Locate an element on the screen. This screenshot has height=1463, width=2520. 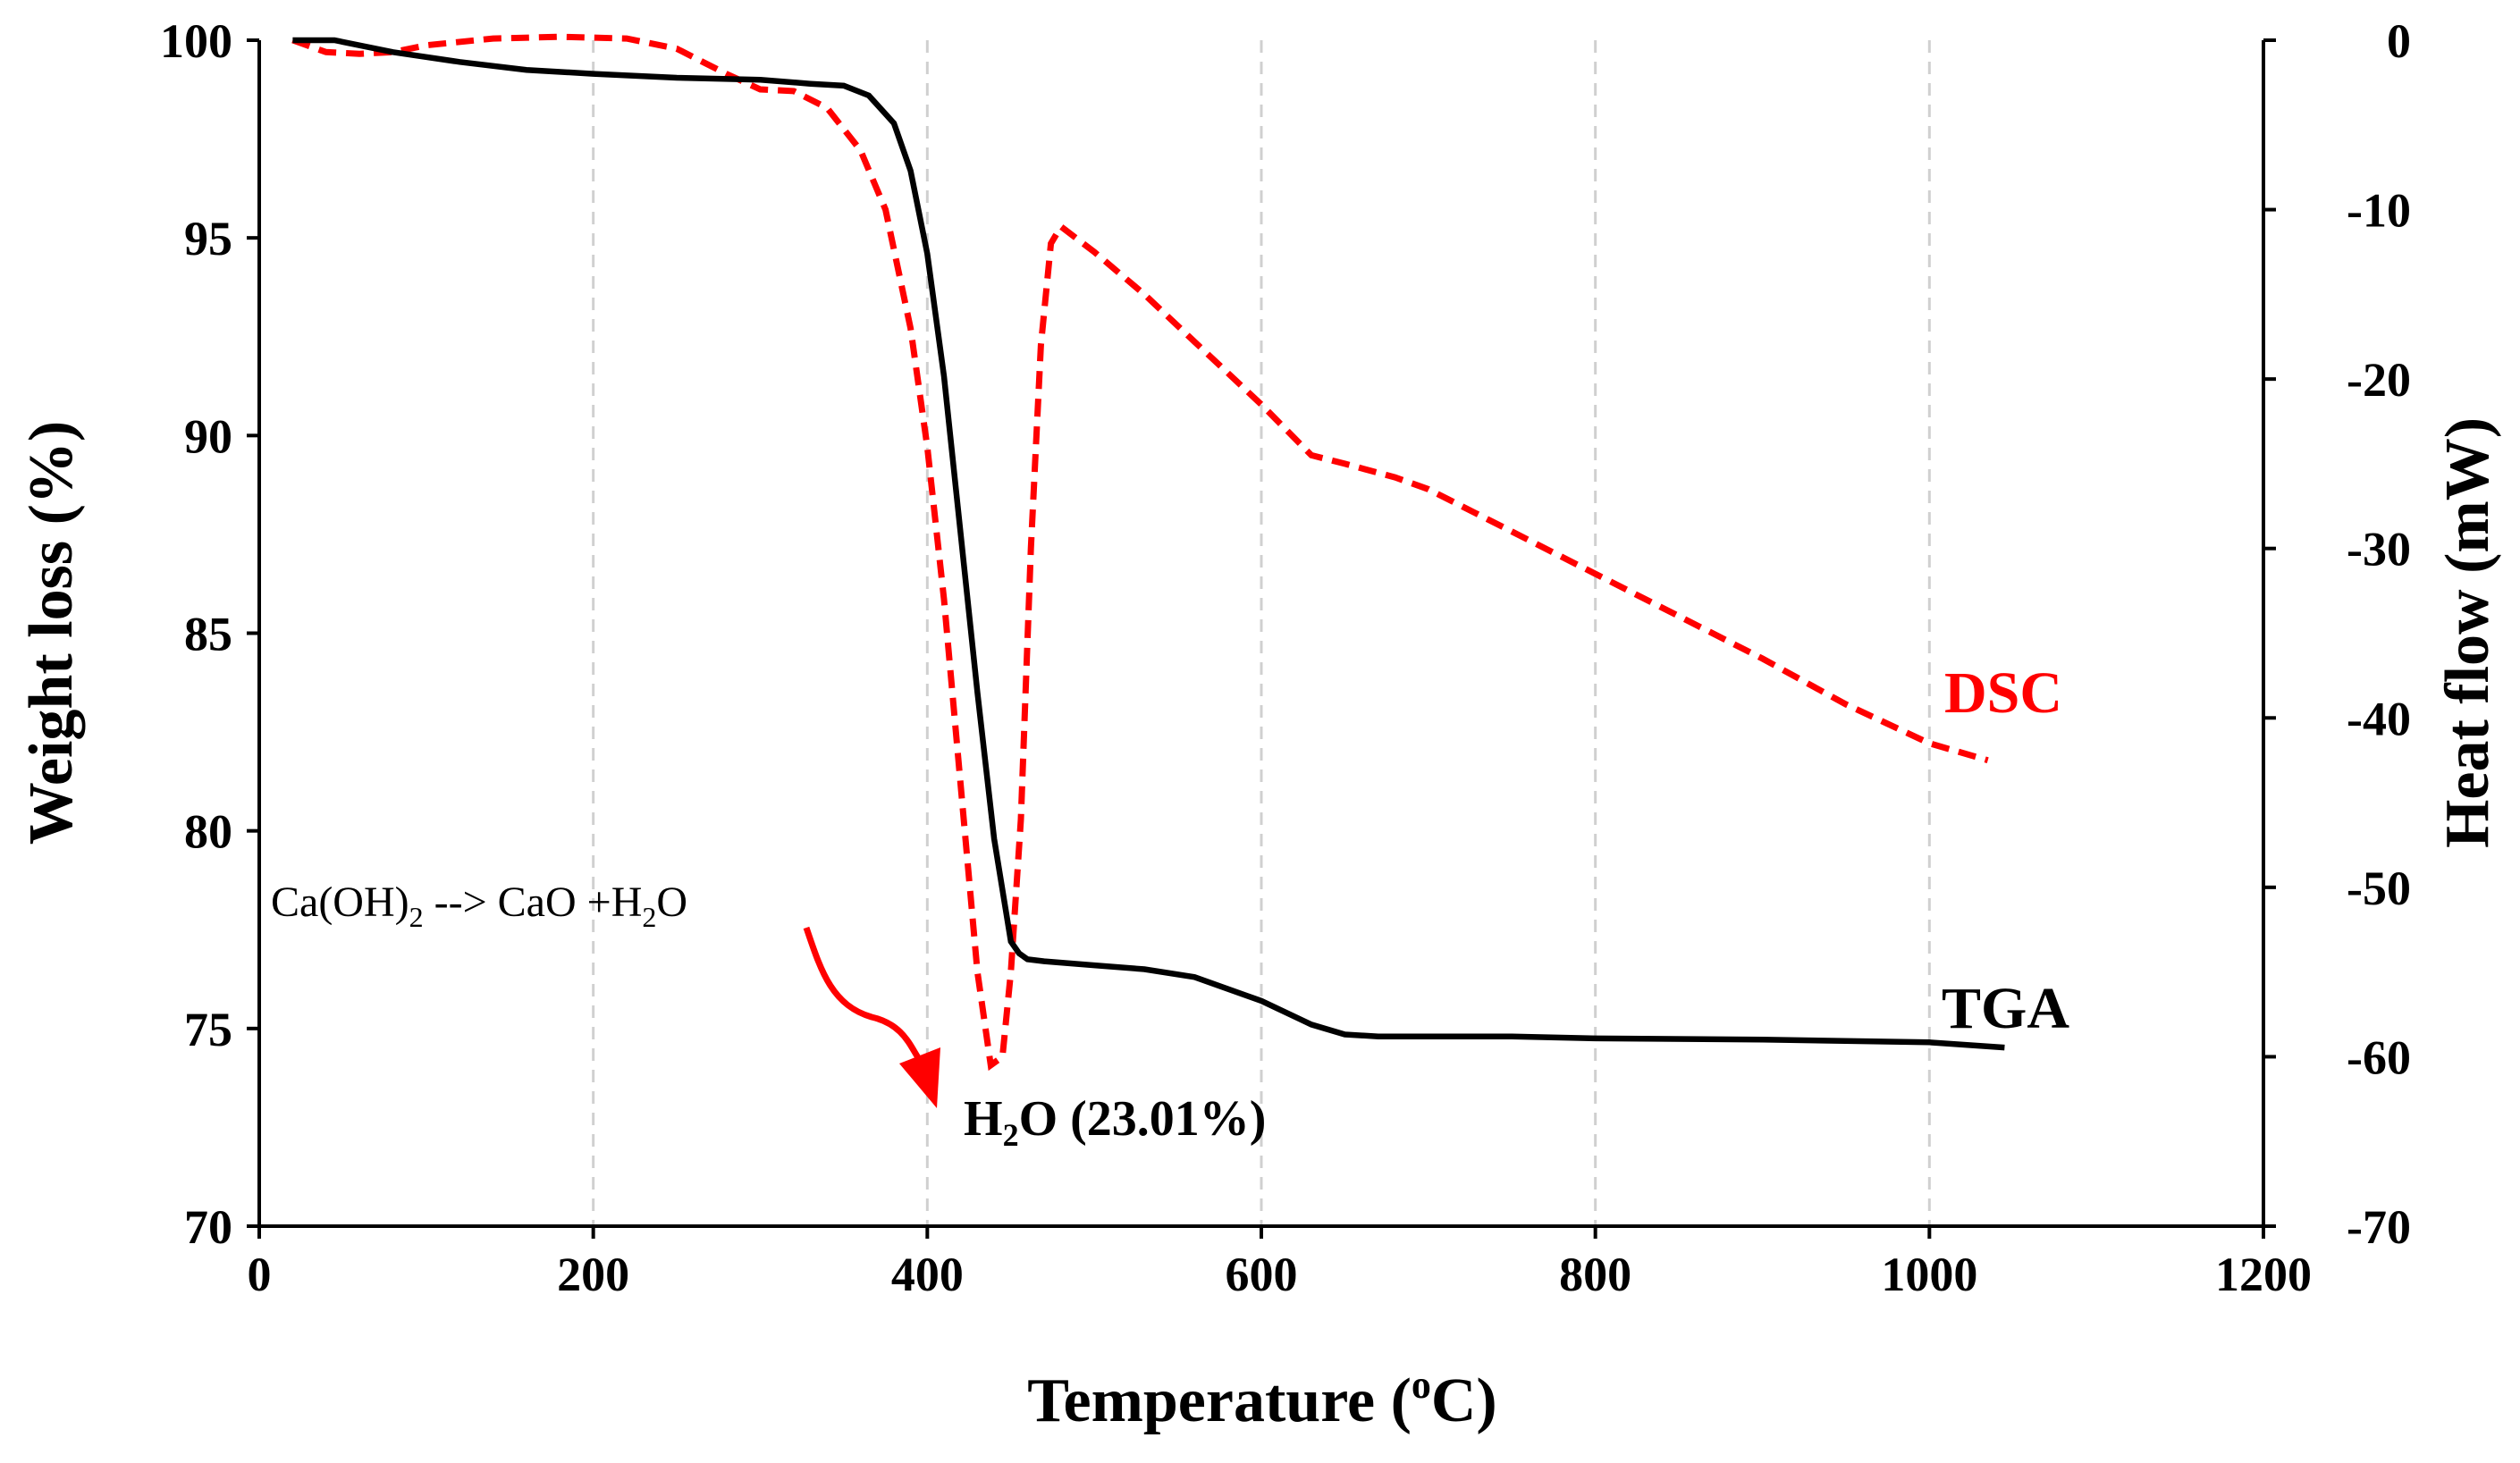
x-tick-label-3: 600 is located at coordinates (1262, 1274).